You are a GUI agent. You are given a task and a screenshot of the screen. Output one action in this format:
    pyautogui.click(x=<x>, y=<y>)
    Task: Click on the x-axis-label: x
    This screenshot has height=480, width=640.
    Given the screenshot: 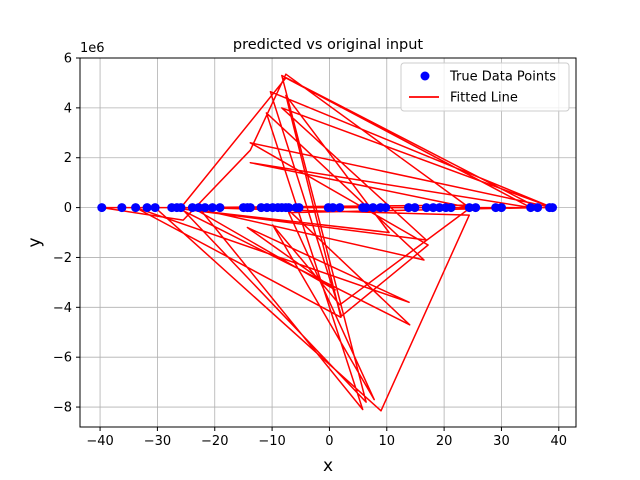 What is the action you would take?
    pyautogui.click(x=328, y=466)
    